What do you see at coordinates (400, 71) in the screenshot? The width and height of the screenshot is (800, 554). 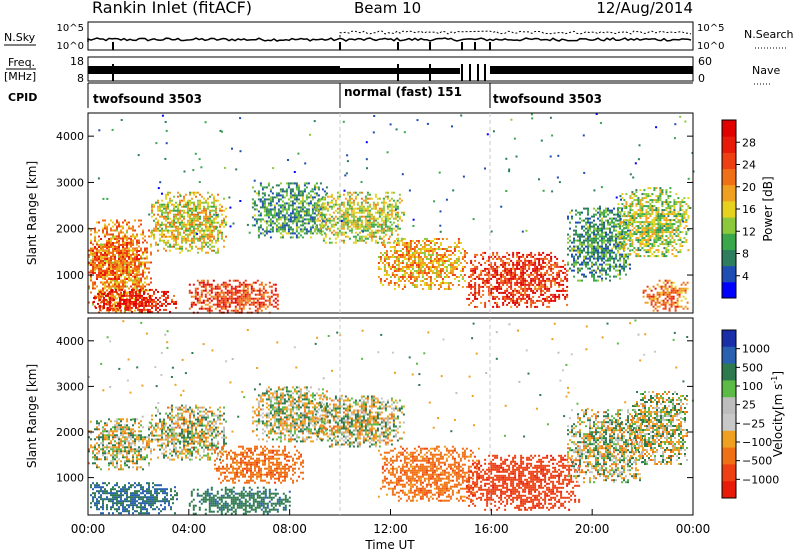 I see `freq-band` at bounding box center [400, 71].